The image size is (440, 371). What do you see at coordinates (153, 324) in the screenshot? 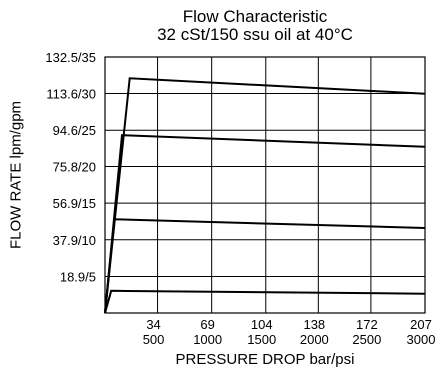
I see `x-tick-label-bar: 34` at bounding box center [153, 324].